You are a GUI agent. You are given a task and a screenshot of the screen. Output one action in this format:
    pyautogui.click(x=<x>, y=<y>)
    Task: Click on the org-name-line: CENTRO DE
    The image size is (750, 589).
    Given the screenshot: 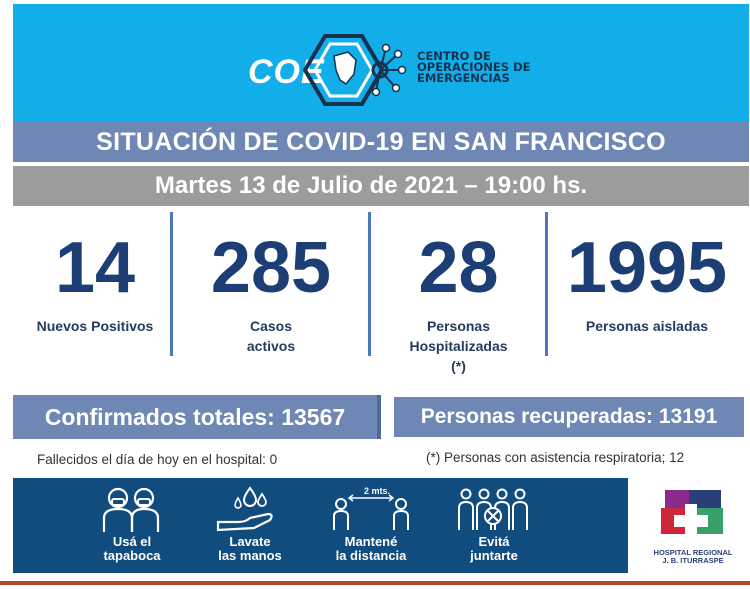 What is the action you would take?
    pyautogui.click(x=454, y=56)
    